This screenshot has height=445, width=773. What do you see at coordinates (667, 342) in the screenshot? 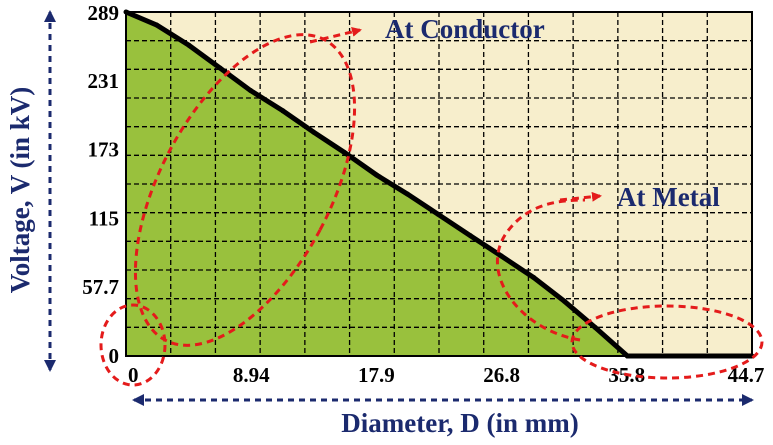
I see `metal-ellipse` at bounding box center [667, 342].